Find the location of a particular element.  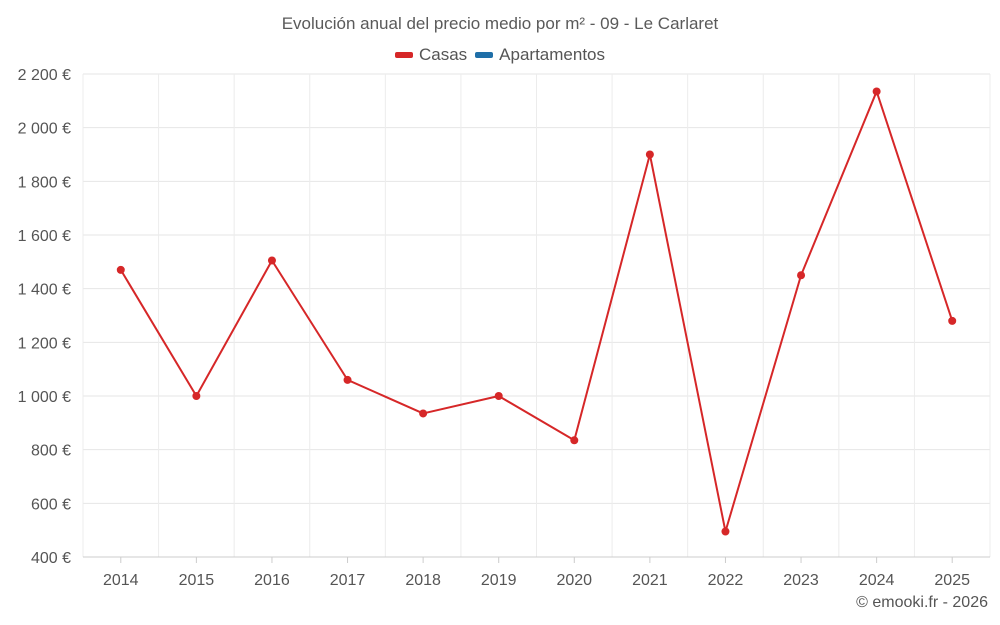

x-tick-label: 2020 is located at coordinates (574, 580).